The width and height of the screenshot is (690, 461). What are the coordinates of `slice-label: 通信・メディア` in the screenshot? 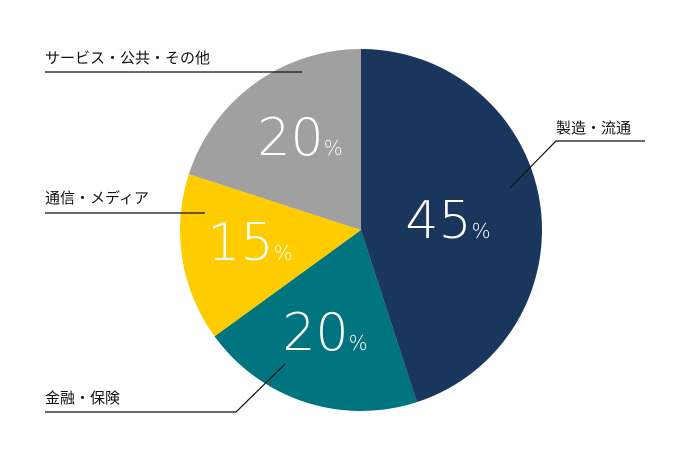 It's located at (97, 198).